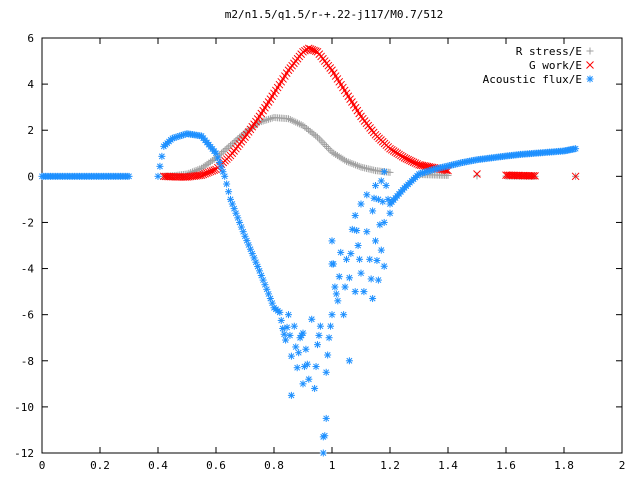 This screenshot has height=480, width=640. What do you see at coordinates (332, 465) in the screenshot?
I see `x-tick-label: 1` at bounding box center [332, 465].